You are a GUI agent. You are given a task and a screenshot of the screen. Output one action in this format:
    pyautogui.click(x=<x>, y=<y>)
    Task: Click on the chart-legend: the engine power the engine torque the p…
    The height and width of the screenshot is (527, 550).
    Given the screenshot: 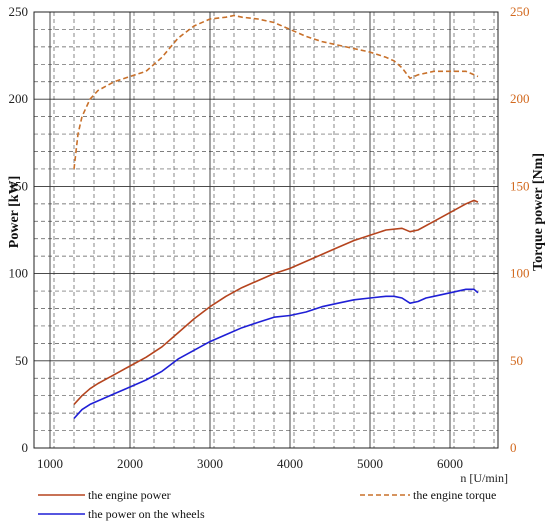 What is the action you would take?
    pyautogui.click(x=267, y=504)
    